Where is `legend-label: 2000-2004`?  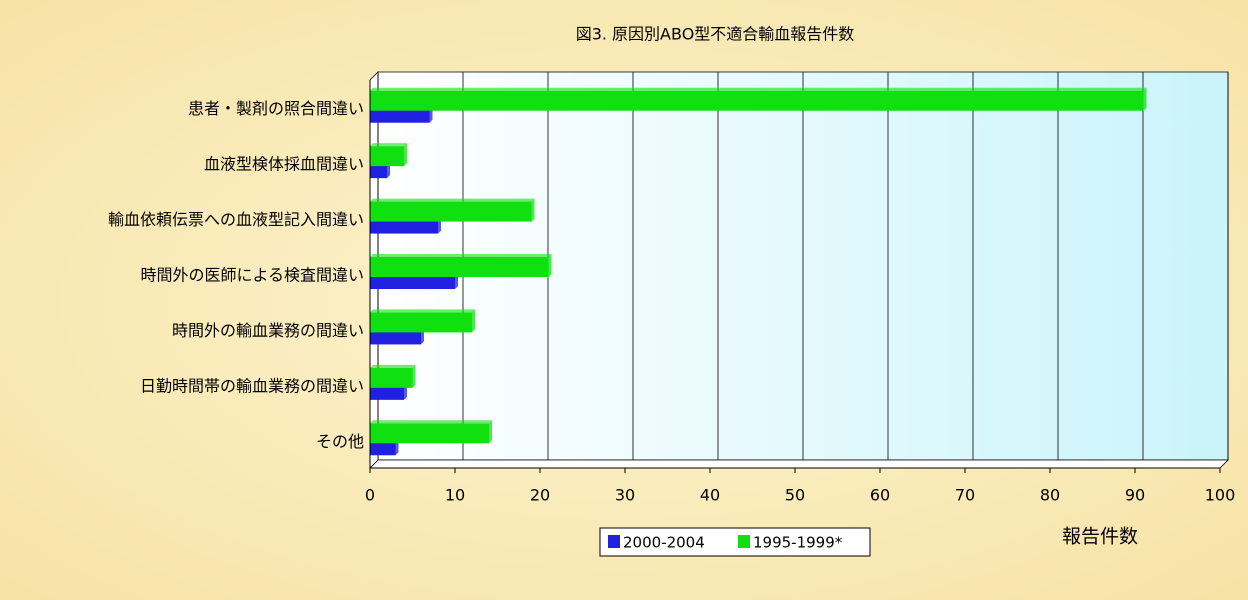
legend-label: 2000-2004 is located at coordinates (664, 543).